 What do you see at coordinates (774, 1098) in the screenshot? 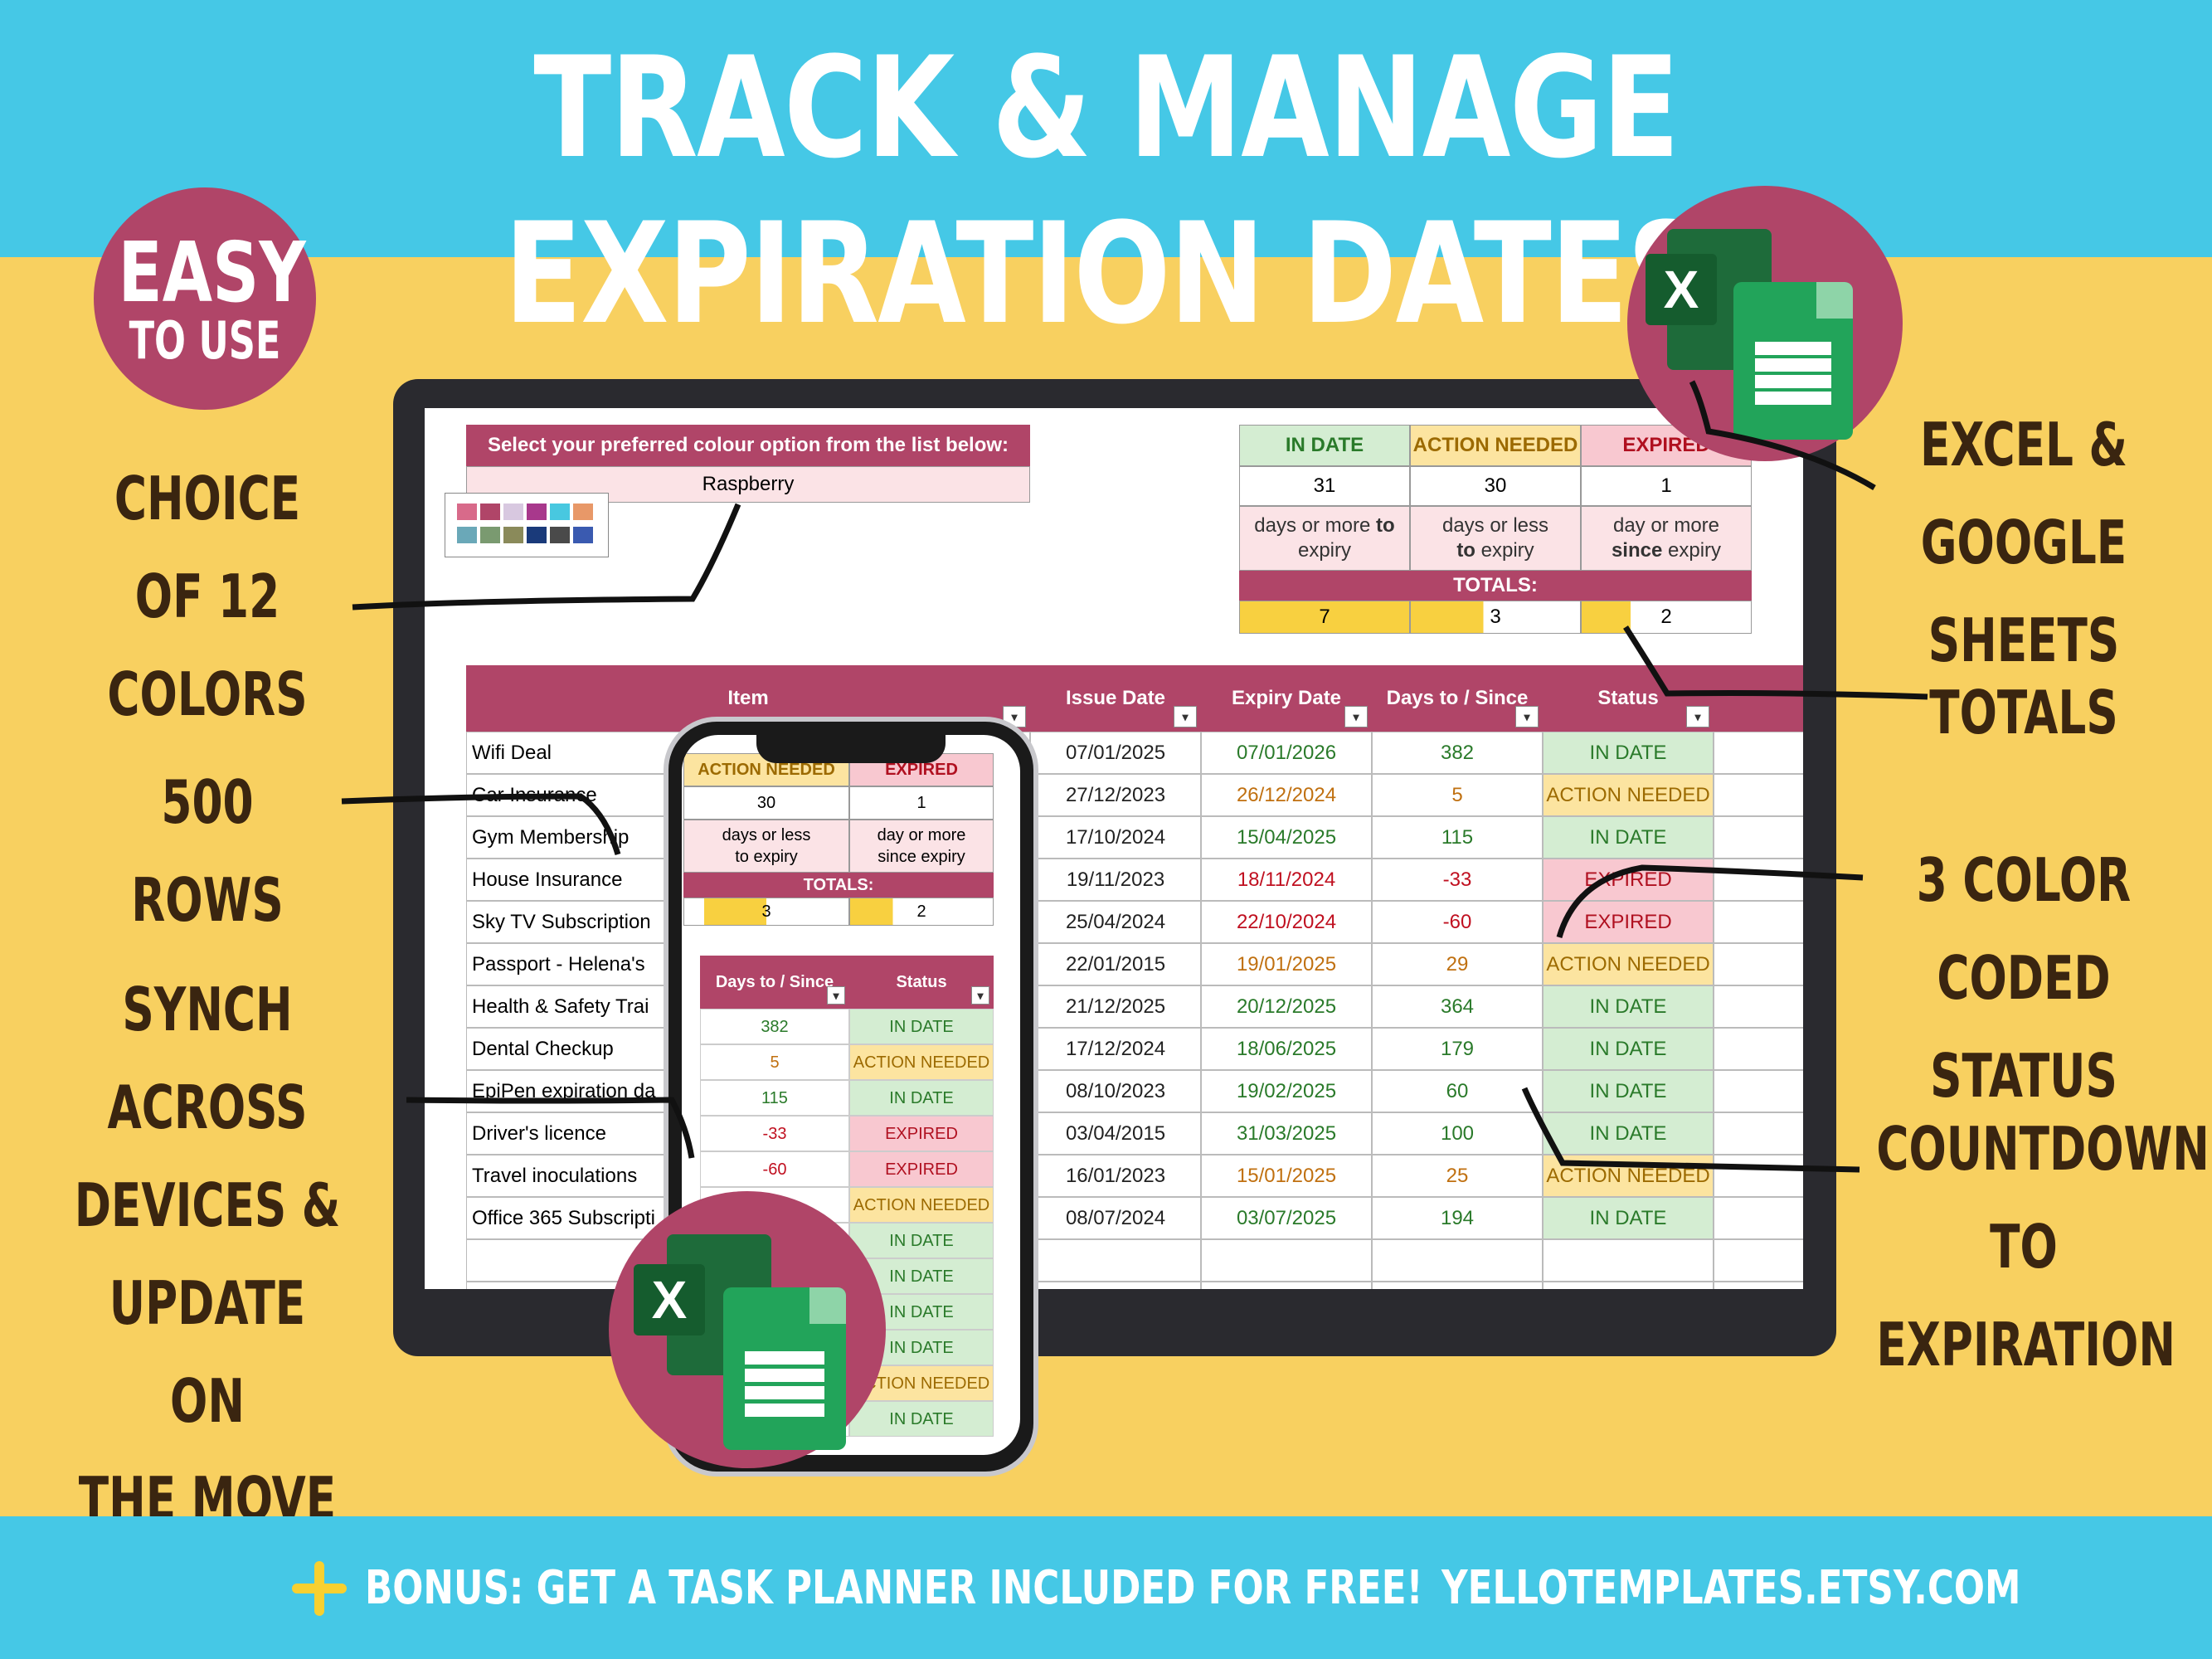
I see `phone-cell-days: 115` at bounding box center [774, 1098].